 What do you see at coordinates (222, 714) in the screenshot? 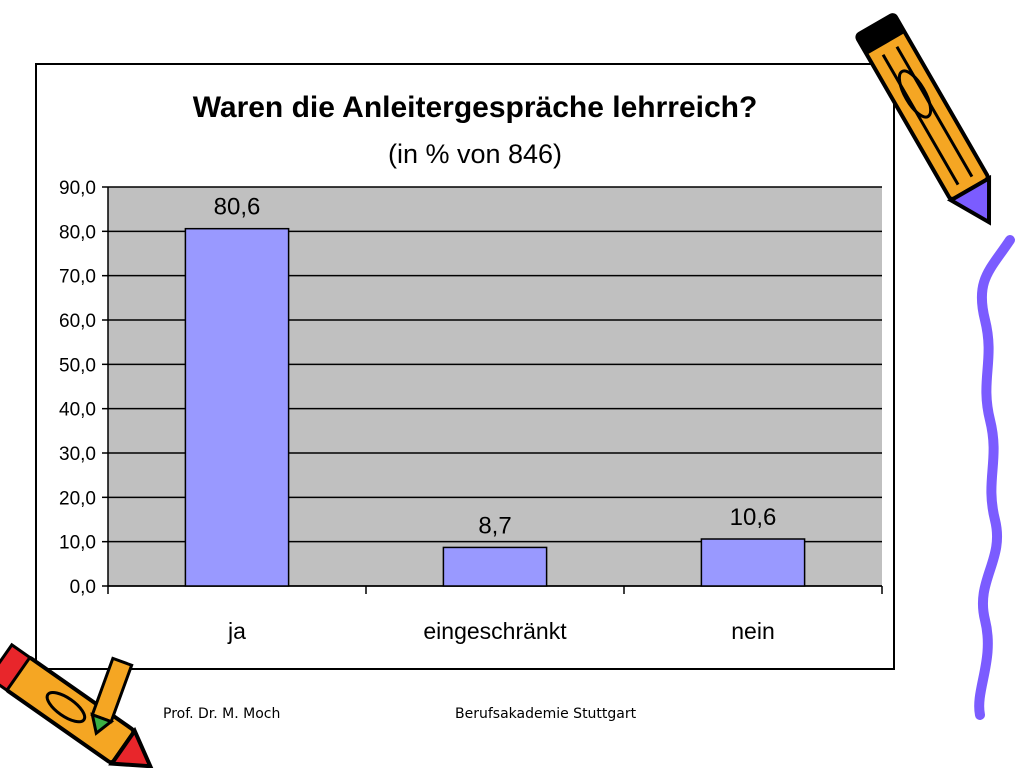
I see `footer-author: Prof. Dr. M. Moch` at bounding box center [222, 714].